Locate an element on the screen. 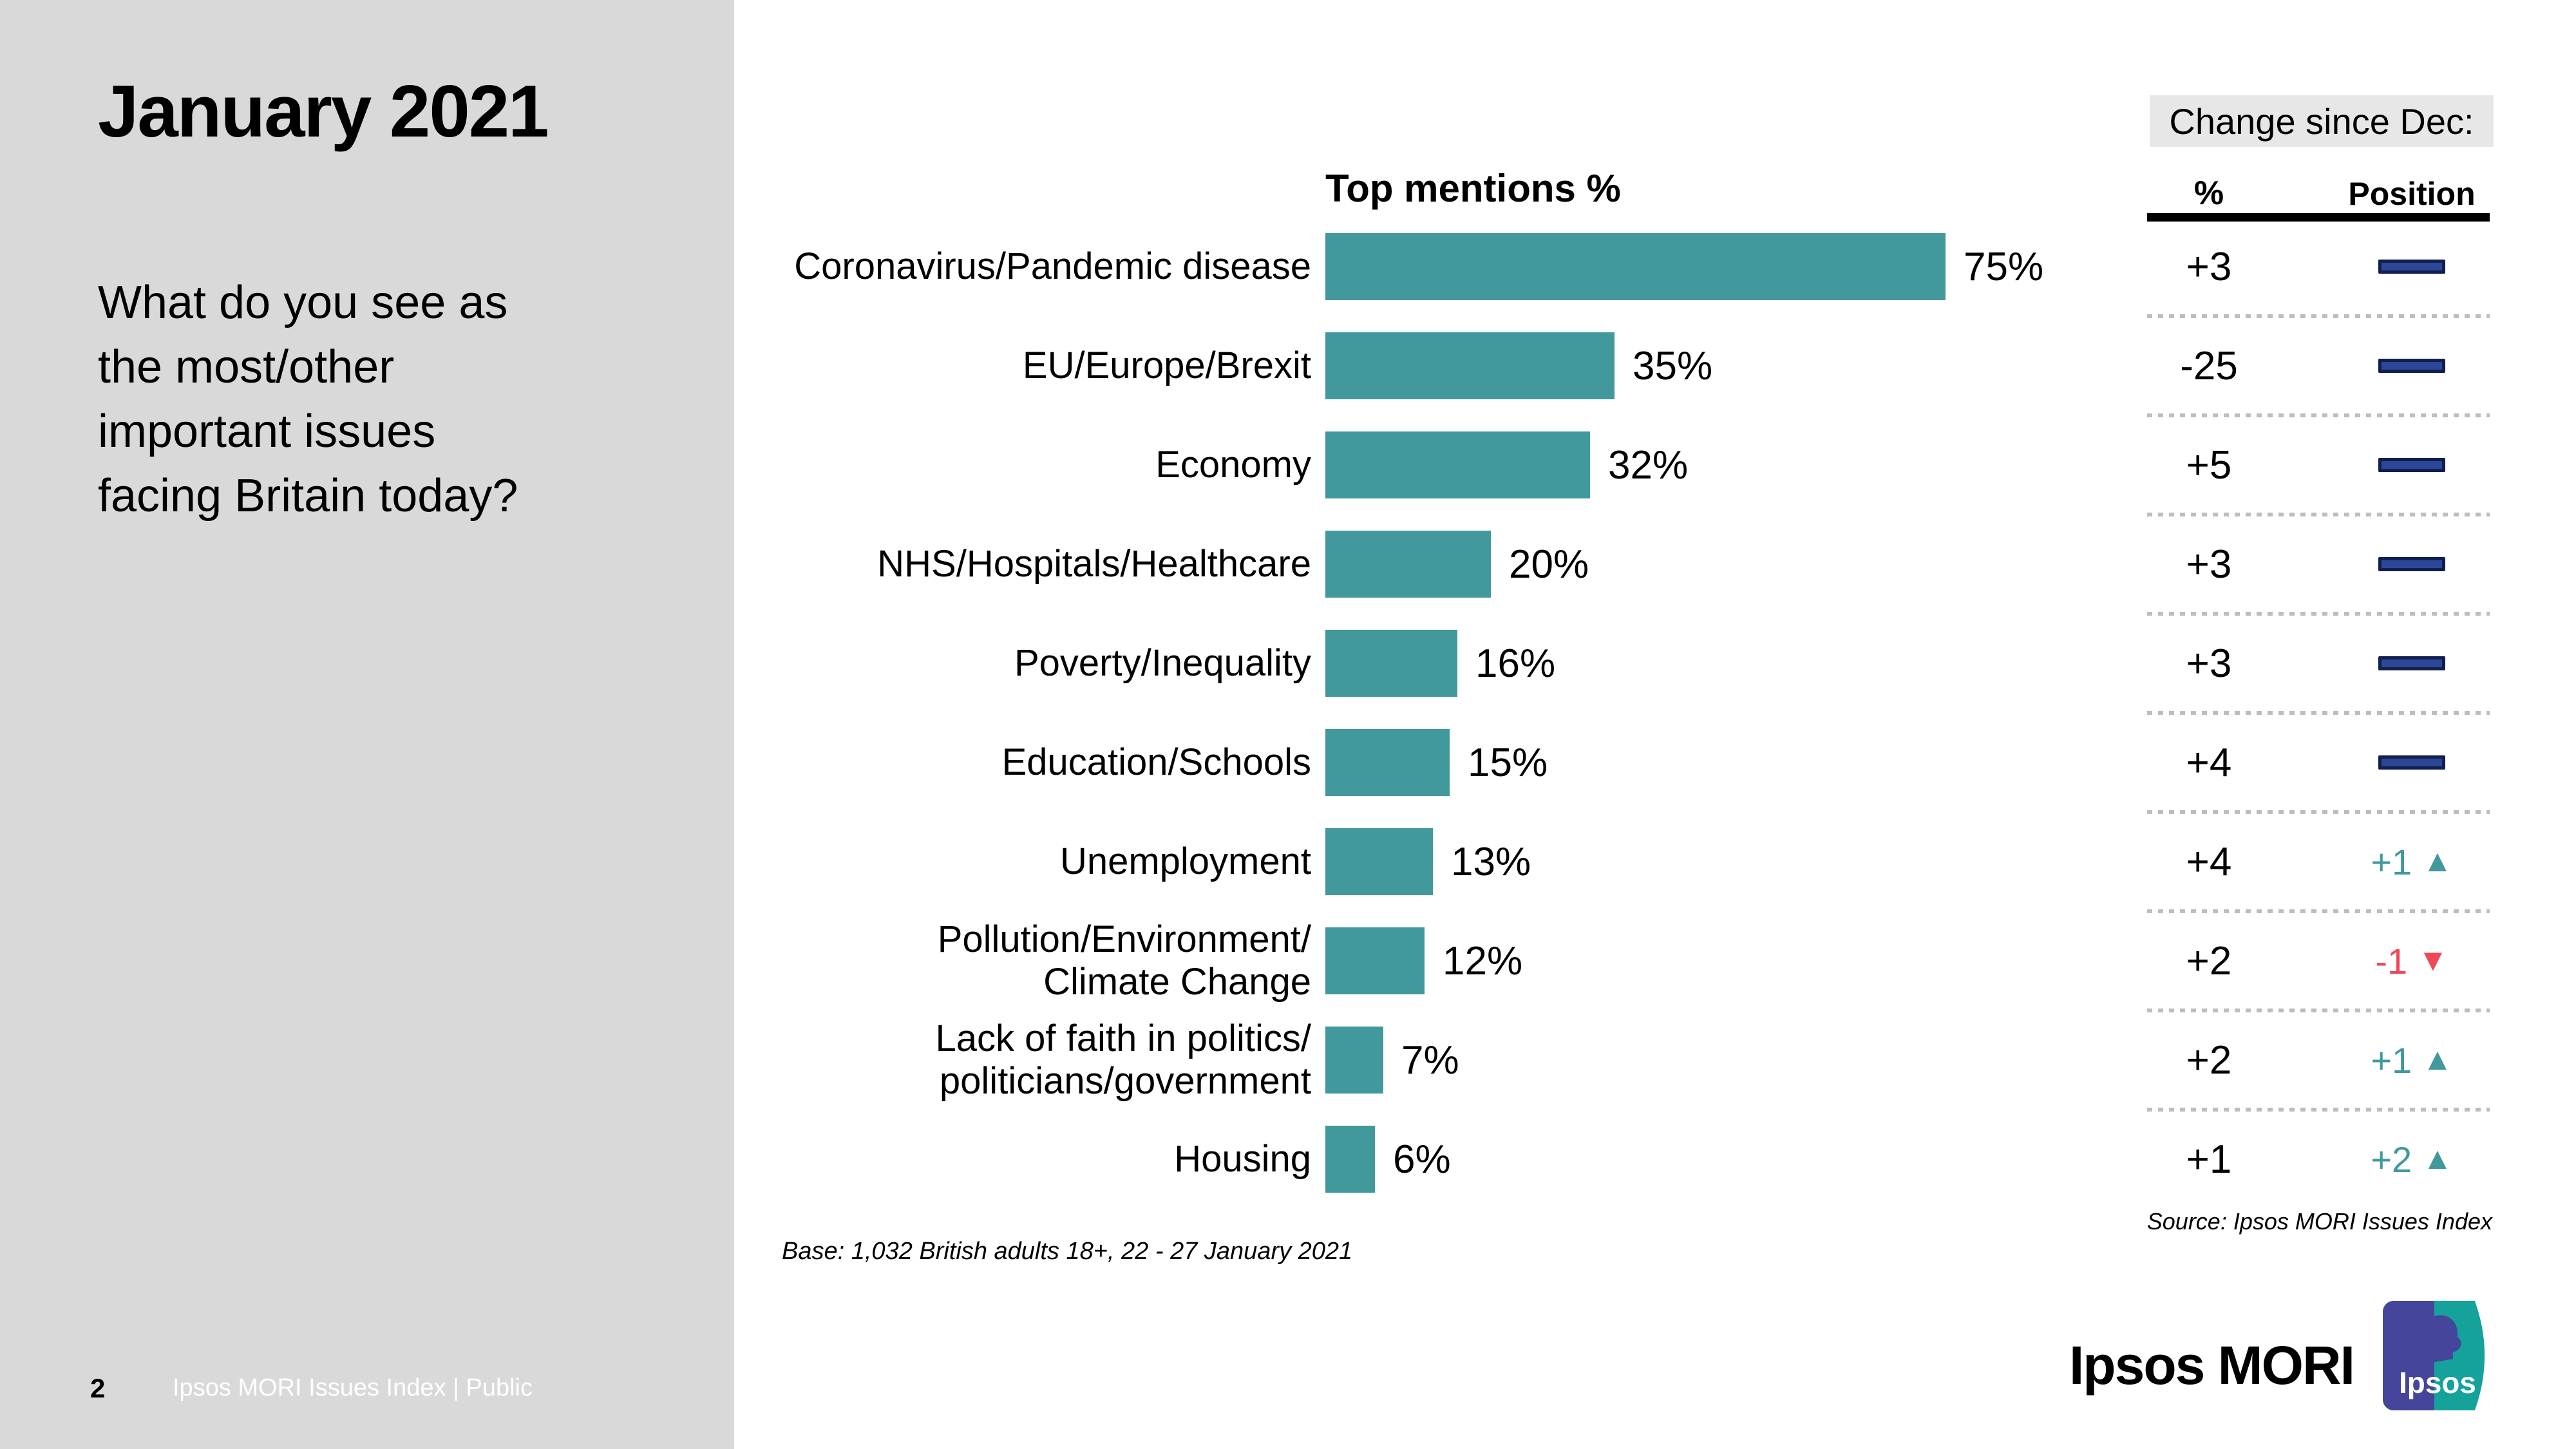 This screenshot has width=2576, height=1449. category-label: Economy is located at coordinates (1233, 465).